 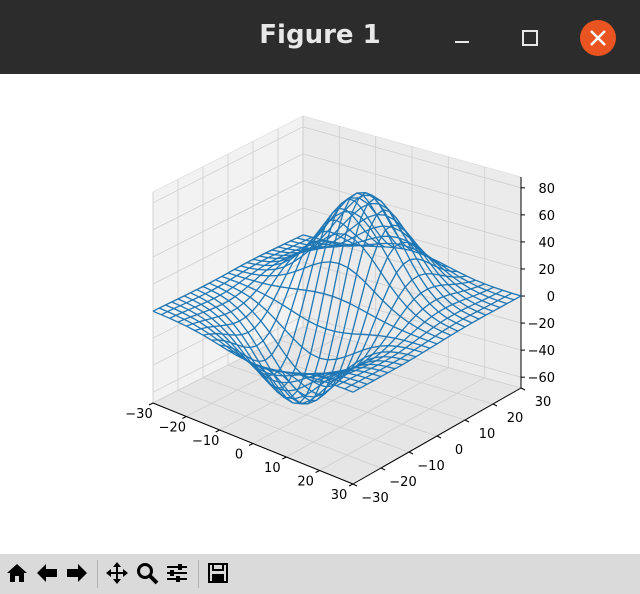 I want to click on z-tick-label: −60, so click(x=541, y=378).